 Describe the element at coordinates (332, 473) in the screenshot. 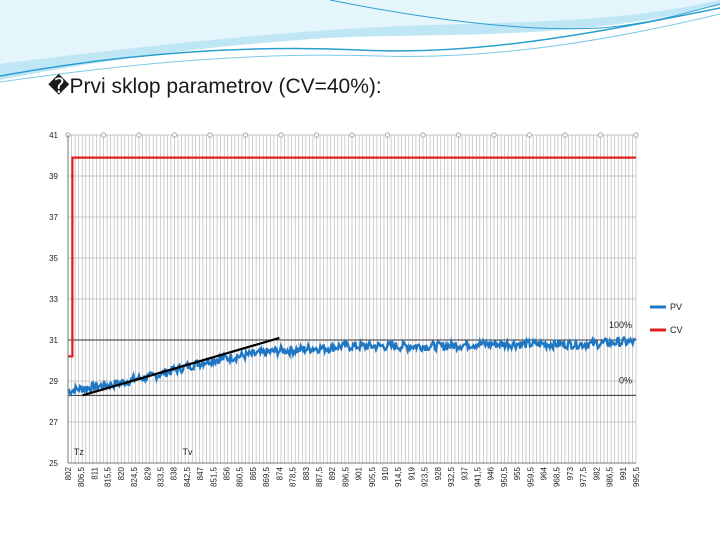

I see `x-tick-label: 892` at that location.